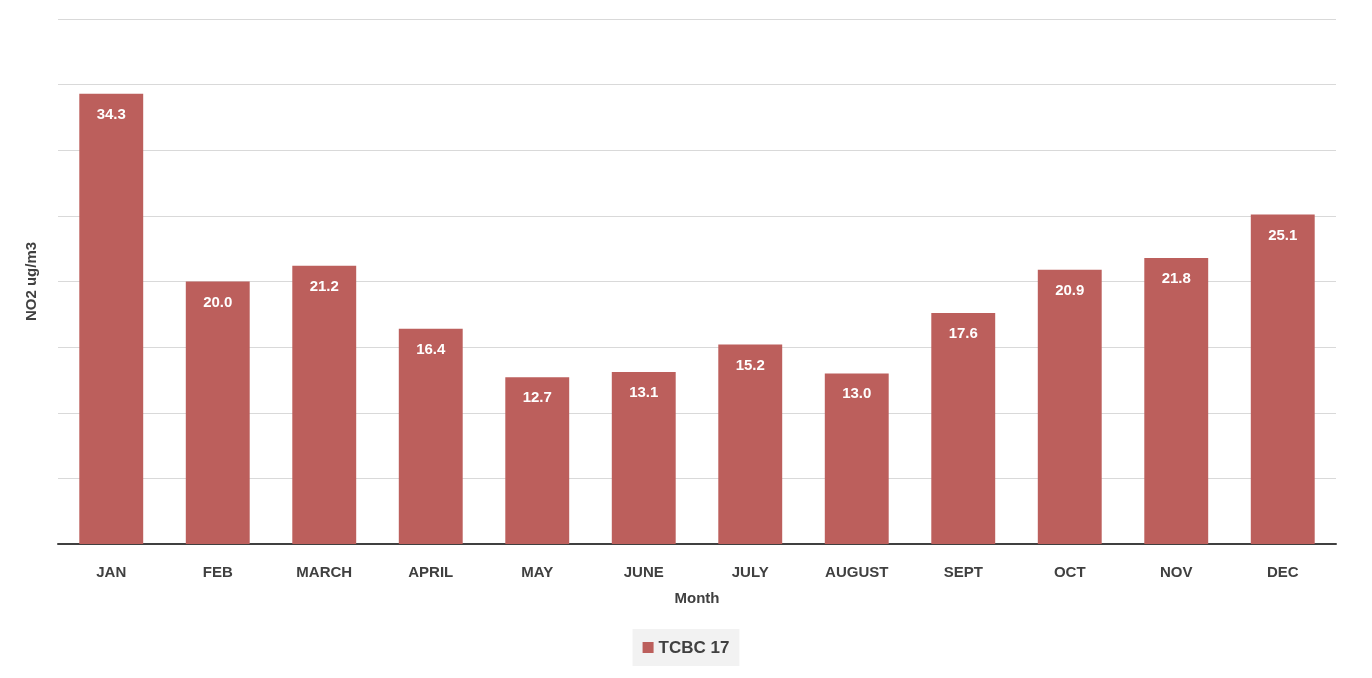 This screenshot has height=678, width=1372. Describe the element at coordinates (643, 571) in the screenshot. I see `x-tick-label: JUNE` at that location.